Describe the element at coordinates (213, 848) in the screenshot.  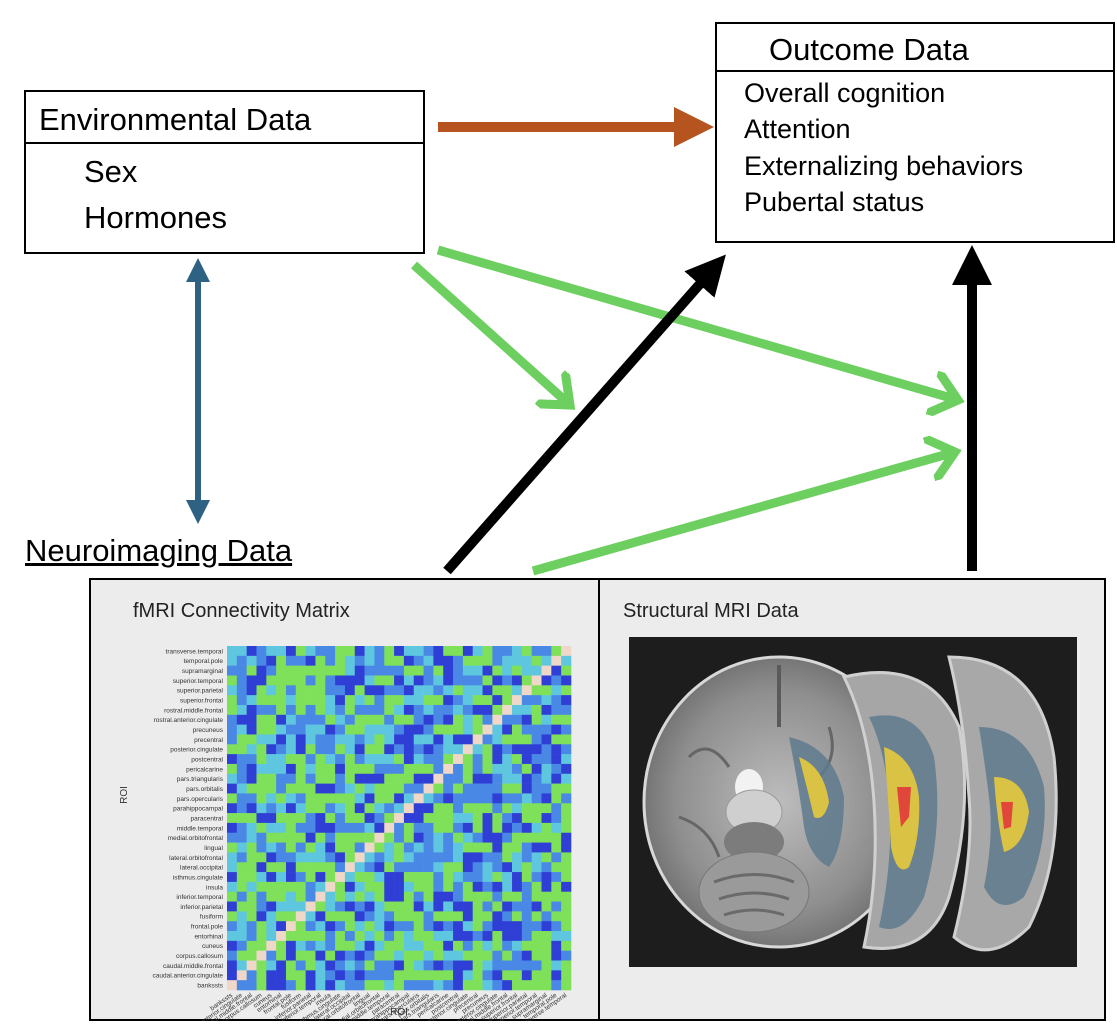
I see `matrix-y-tick-label: lingual` at that location.